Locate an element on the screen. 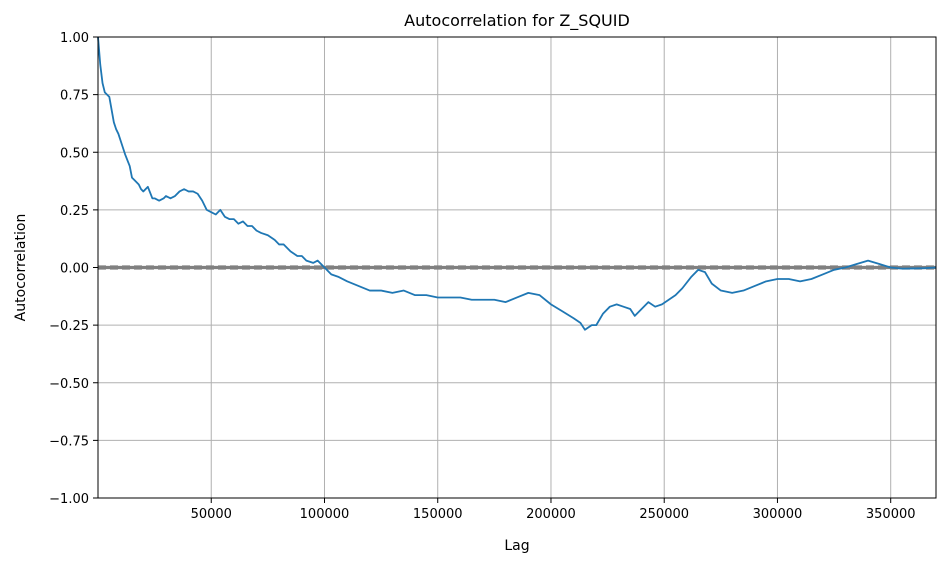 The width and height of the screenshot is (948, 565). x-tick-label: 50000 is located at coordinates (211, 514).